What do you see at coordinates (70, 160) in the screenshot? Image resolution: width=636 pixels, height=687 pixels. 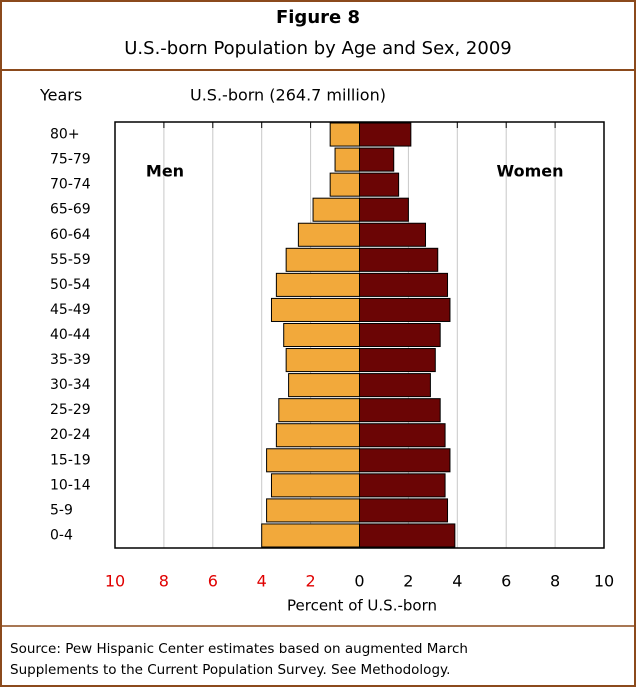 I see `y-tick-label: 75-79` at bounding box center [70, 160].